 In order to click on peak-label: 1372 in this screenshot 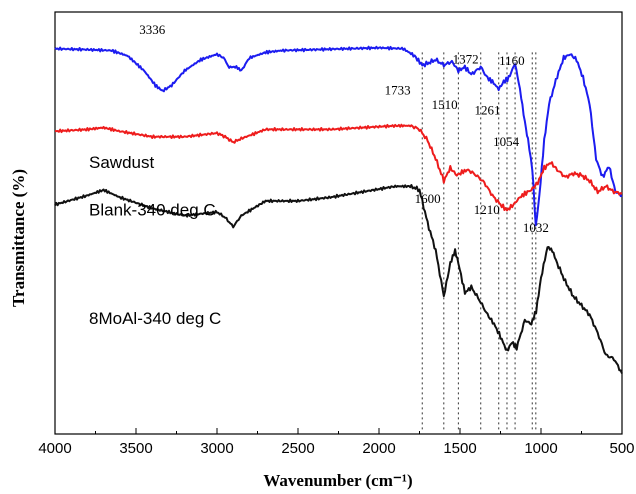, I will do `click(466, 58)`.